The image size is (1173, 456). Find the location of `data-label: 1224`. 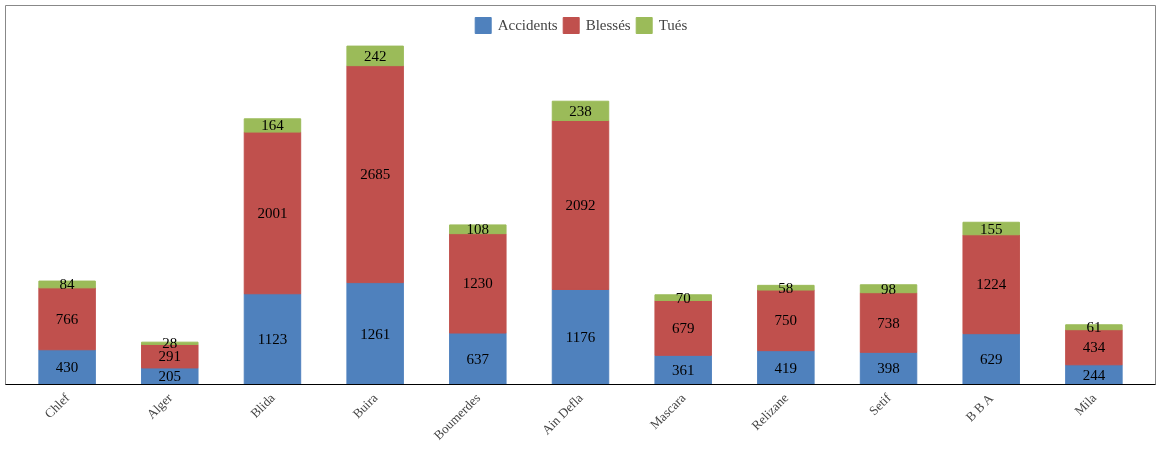

data-label: 1224 is located at coordinates (991, 284).